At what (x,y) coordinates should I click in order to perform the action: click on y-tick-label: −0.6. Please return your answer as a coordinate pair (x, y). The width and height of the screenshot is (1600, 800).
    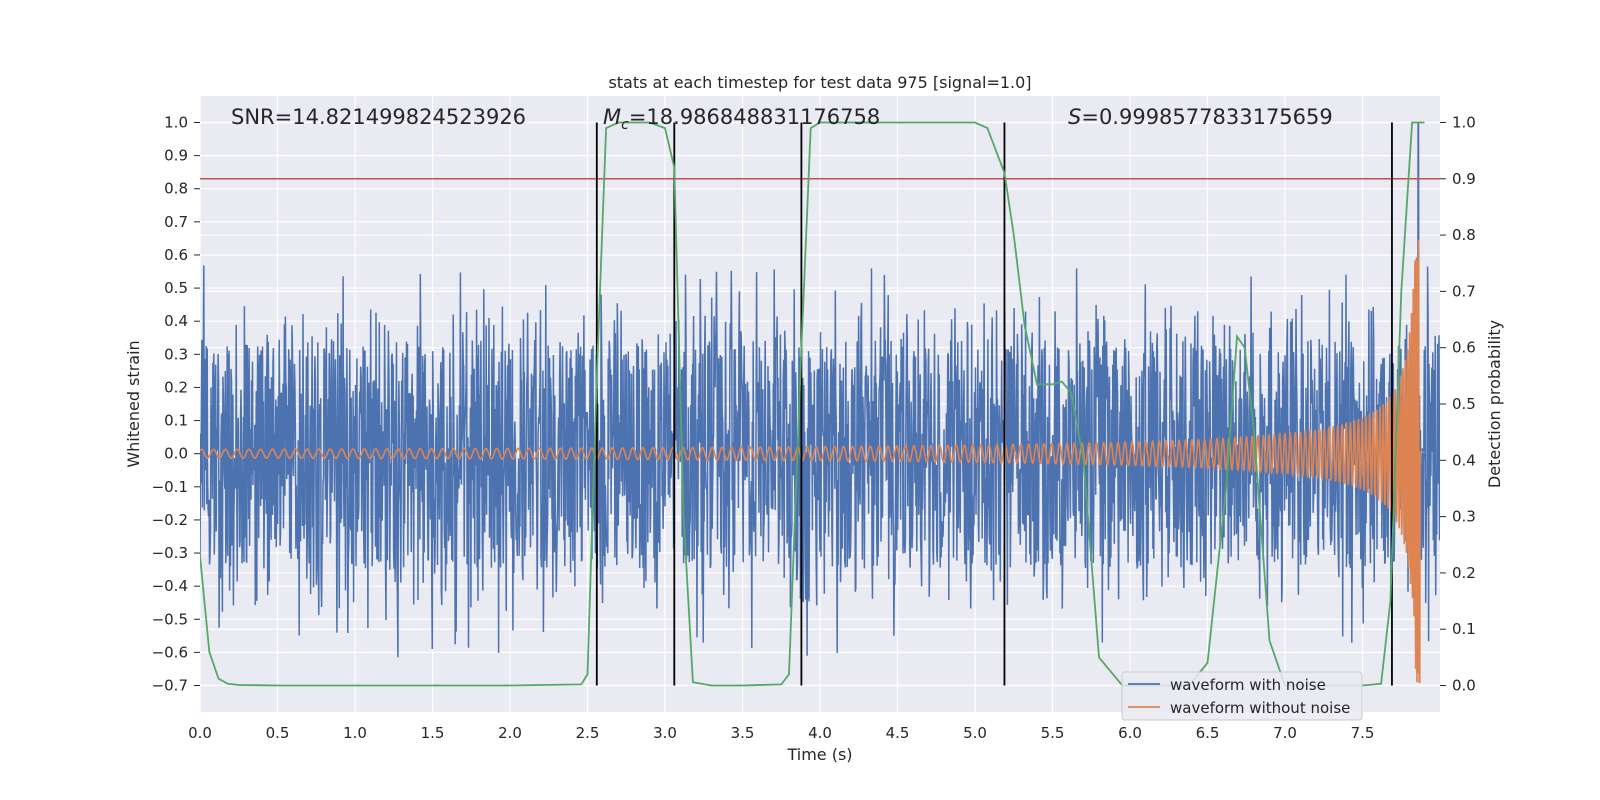
    Looking at the image, I should click on (170, 652).